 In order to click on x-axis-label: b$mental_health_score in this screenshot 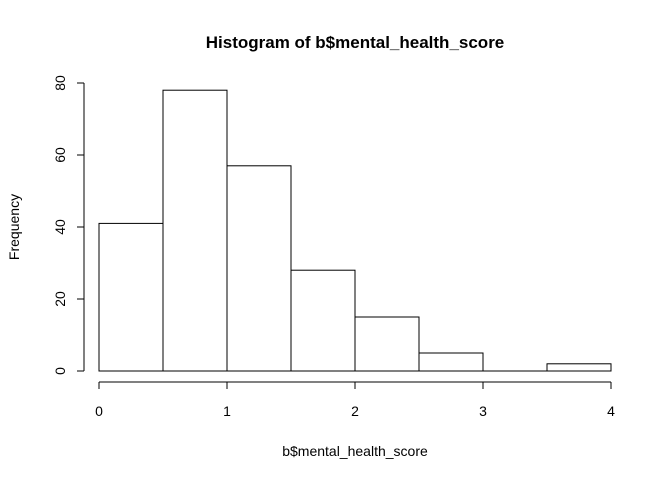, I will do `click(355, 451)`.